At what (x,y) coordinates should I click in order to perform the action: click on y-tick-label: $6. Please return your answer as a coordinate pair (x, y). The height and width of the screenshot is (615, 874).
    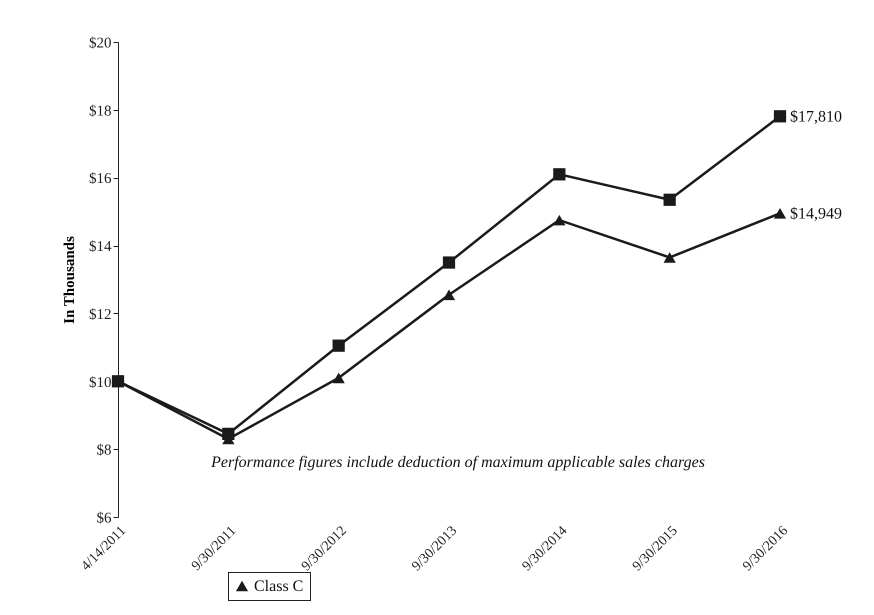
    Looking at the image, I should click on (104, 518).